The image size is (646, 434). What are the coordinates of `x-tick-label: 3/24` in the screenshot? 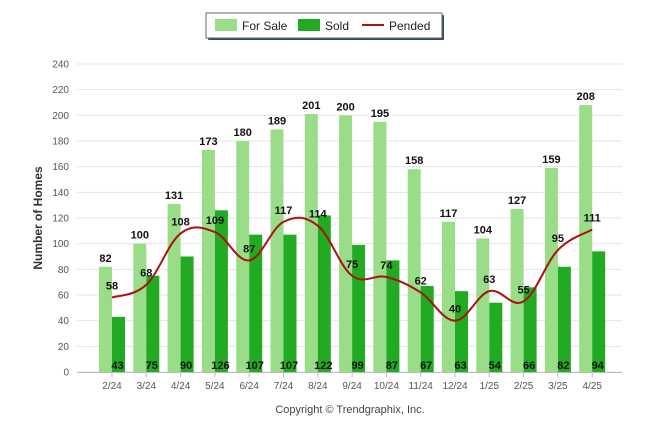 It's located at (147, 386).